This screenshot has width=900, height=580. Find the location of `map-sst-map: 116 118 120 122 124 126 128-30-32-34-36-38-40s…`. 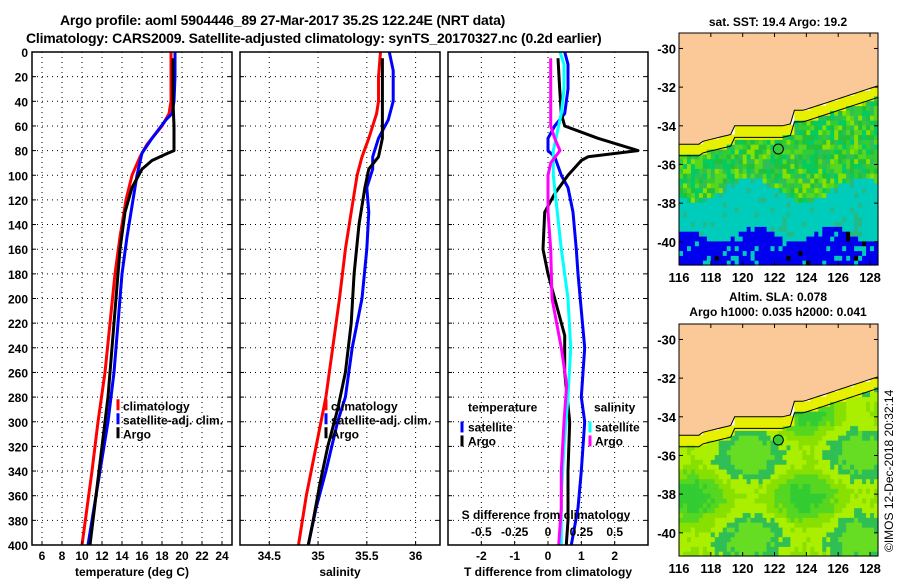

map-sst-map: 116 118 120 122 124 126 128-30-32-34-36-38-40s… is located at coordinates (769, 150).